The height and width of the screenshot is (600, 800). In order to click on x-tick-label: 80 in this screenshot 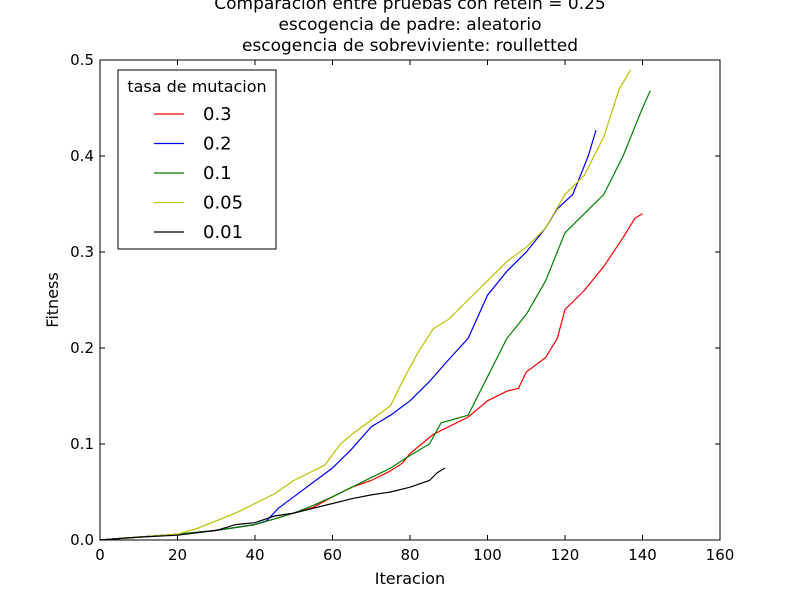, I will do `click(409, 555)`.